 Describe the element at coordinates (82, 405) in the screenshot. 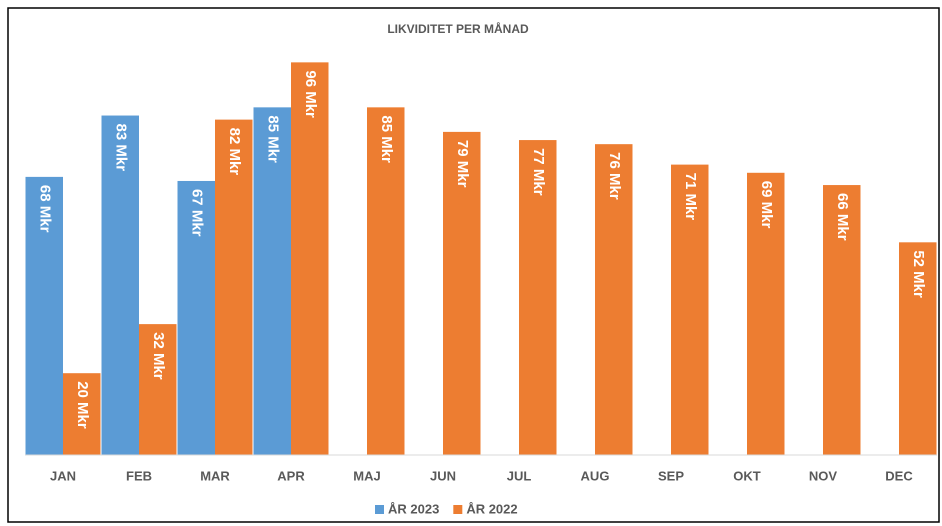

I see `data-label: 20 Mkr` at that location.